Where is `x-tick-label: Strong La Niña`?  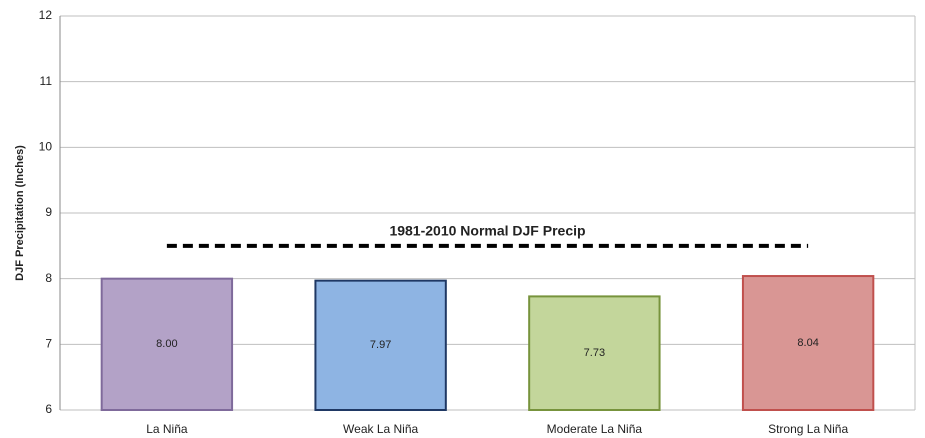
x-tick-label: Strong La Niña is located at coordinates (808, 429).